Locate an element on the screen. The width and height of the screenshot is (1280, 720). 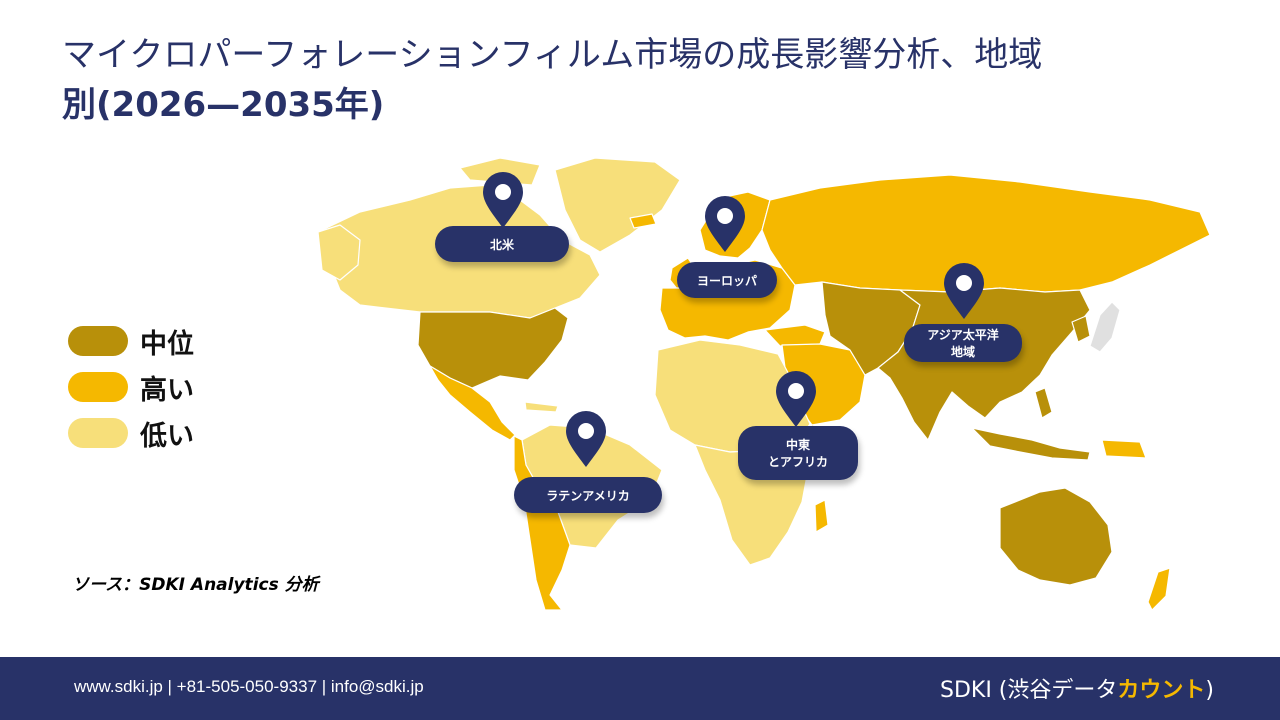
region-label-middle-east-africa: 中東 とアフリカ is located at coordinates (798, 453).